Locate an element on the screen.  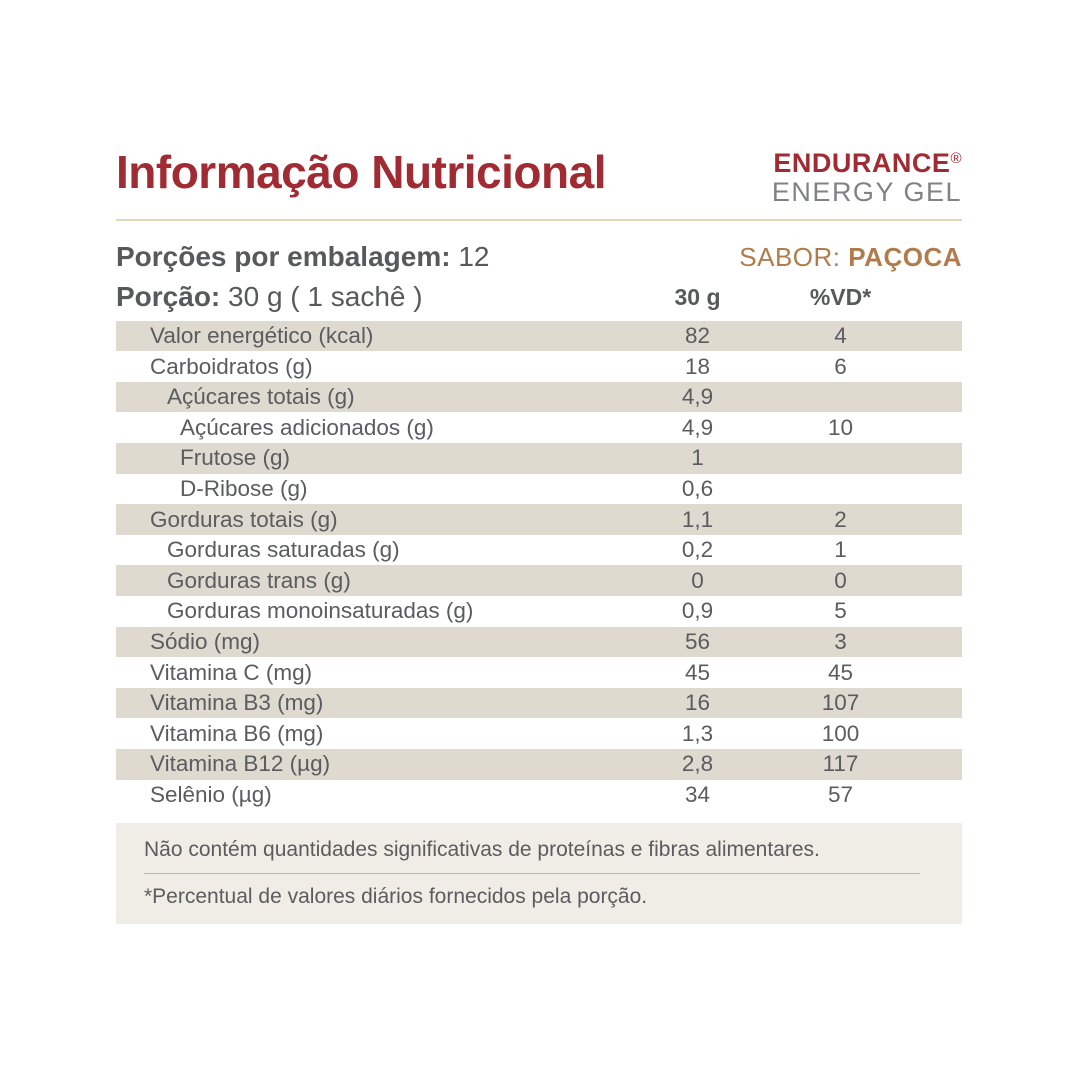
column-header-amount: 30 g is located at coordinates (697, 296).